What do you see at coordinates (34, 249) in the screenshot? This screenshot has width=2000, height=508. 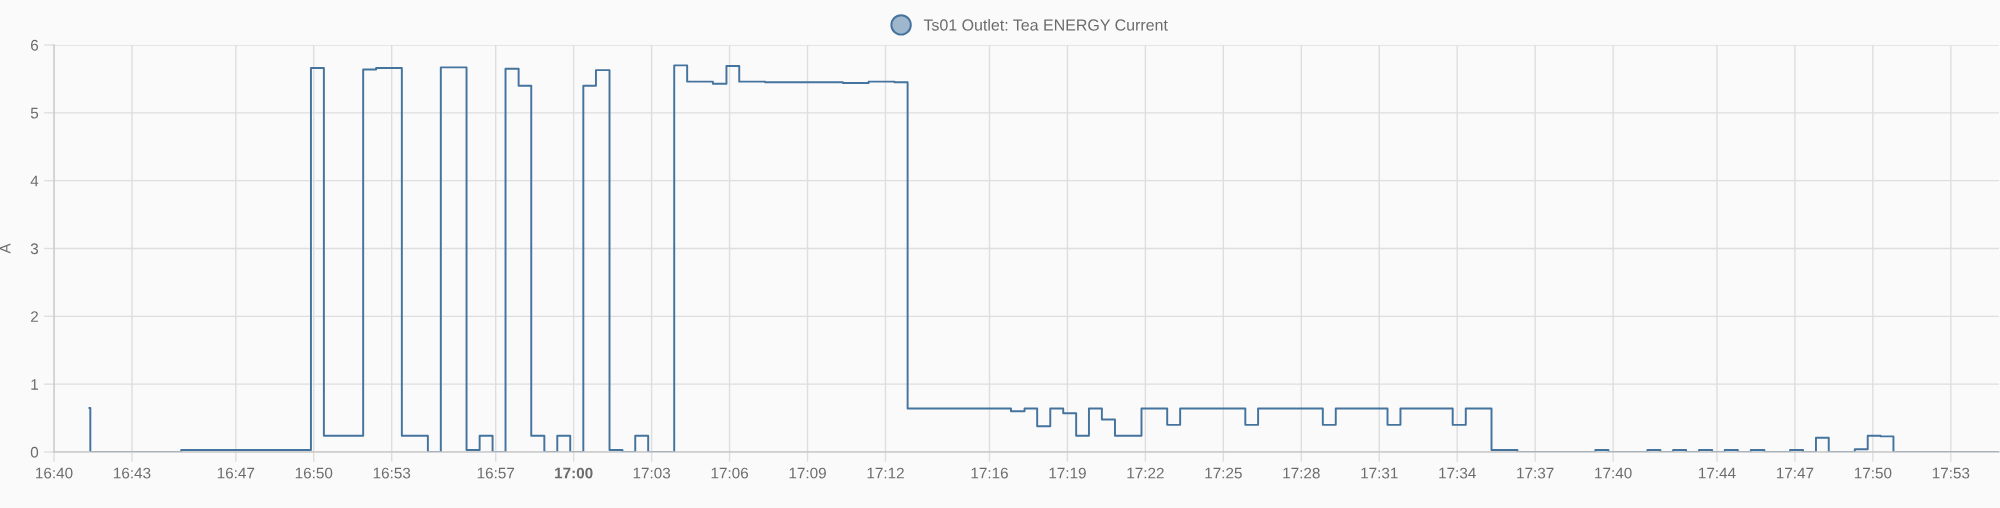 I see `y-tick-label: 3` at bounding box center [34, 249].